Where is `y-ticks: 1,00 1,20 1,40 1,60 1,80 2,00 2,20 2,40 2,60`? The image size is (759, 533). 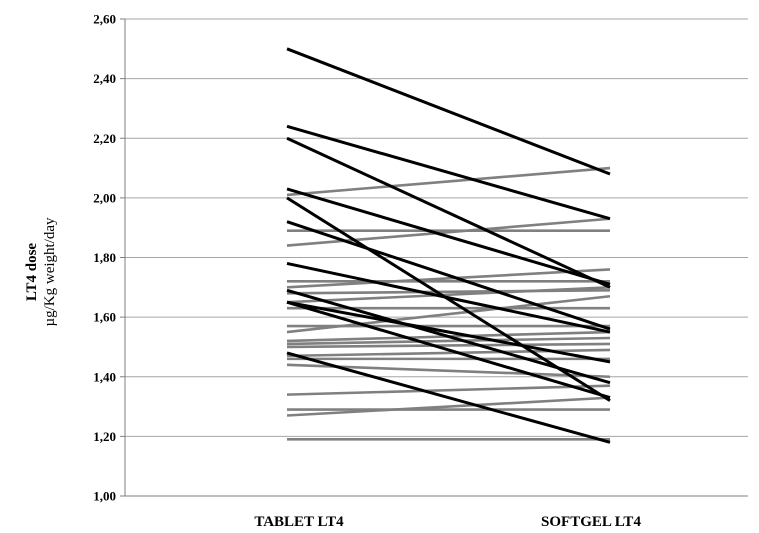 y-ticks: 1,00 1,20 1,40 1,60 1,80 2,00 2,20 2,40 2,60 is located at coordinates (109, 258).